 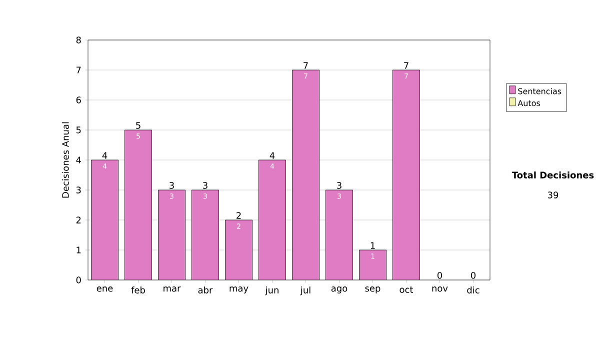 What do you see at coordinates (372, 290) in the screenshot?
I see `x-tick-label: sep` at bounding box center [372, 290].